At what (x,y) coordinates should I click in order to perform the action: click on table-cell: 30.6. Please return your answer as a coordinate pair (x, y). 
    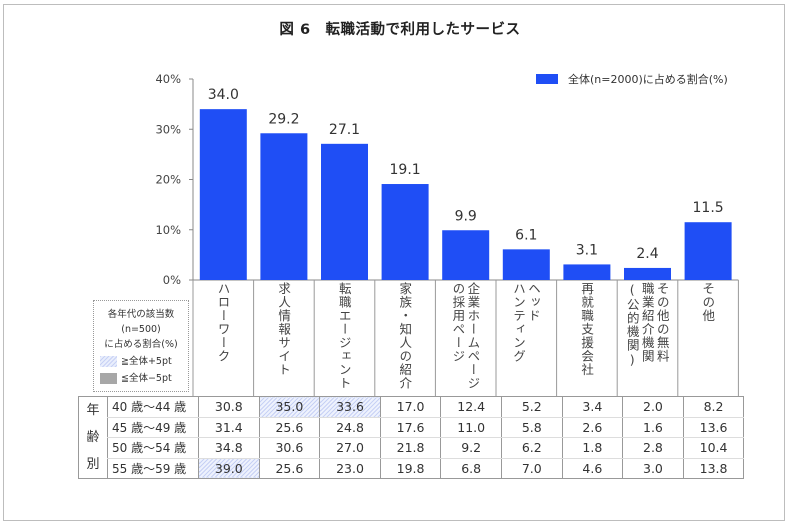
    Looking at the image, I should click on (289, 448).